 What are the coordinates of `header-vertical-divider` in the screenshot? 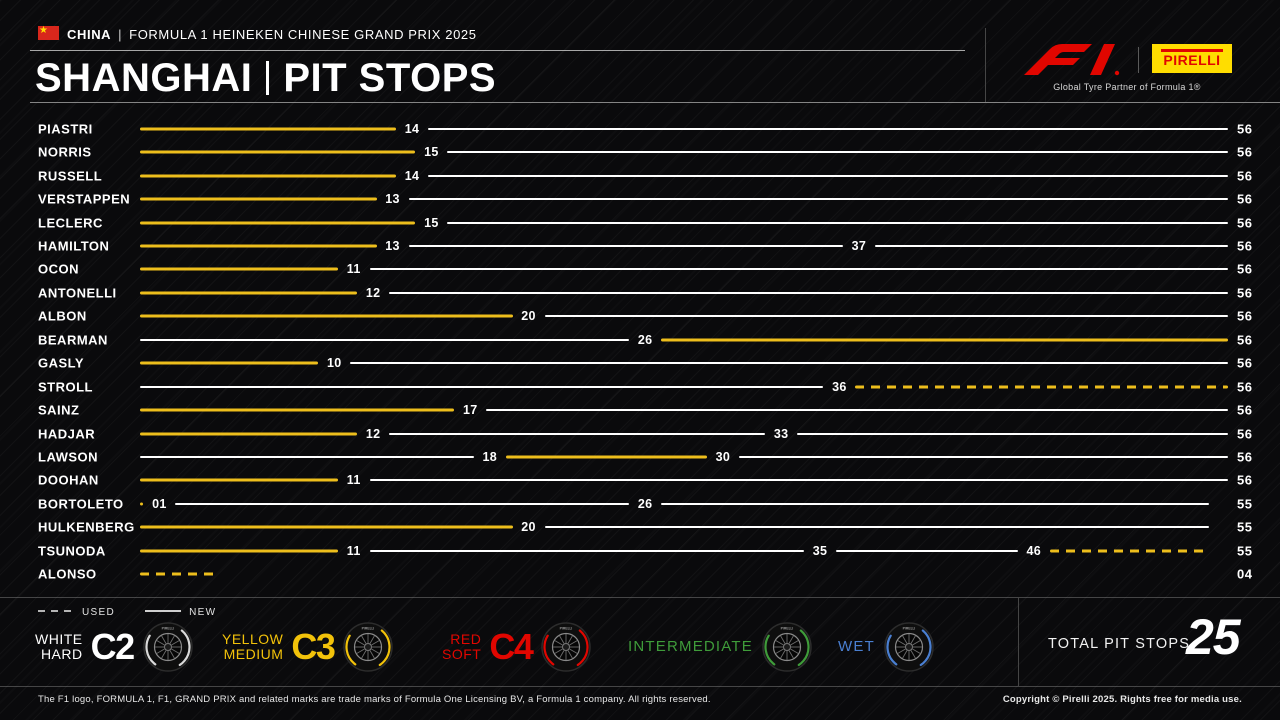 It's located at (985, 65).